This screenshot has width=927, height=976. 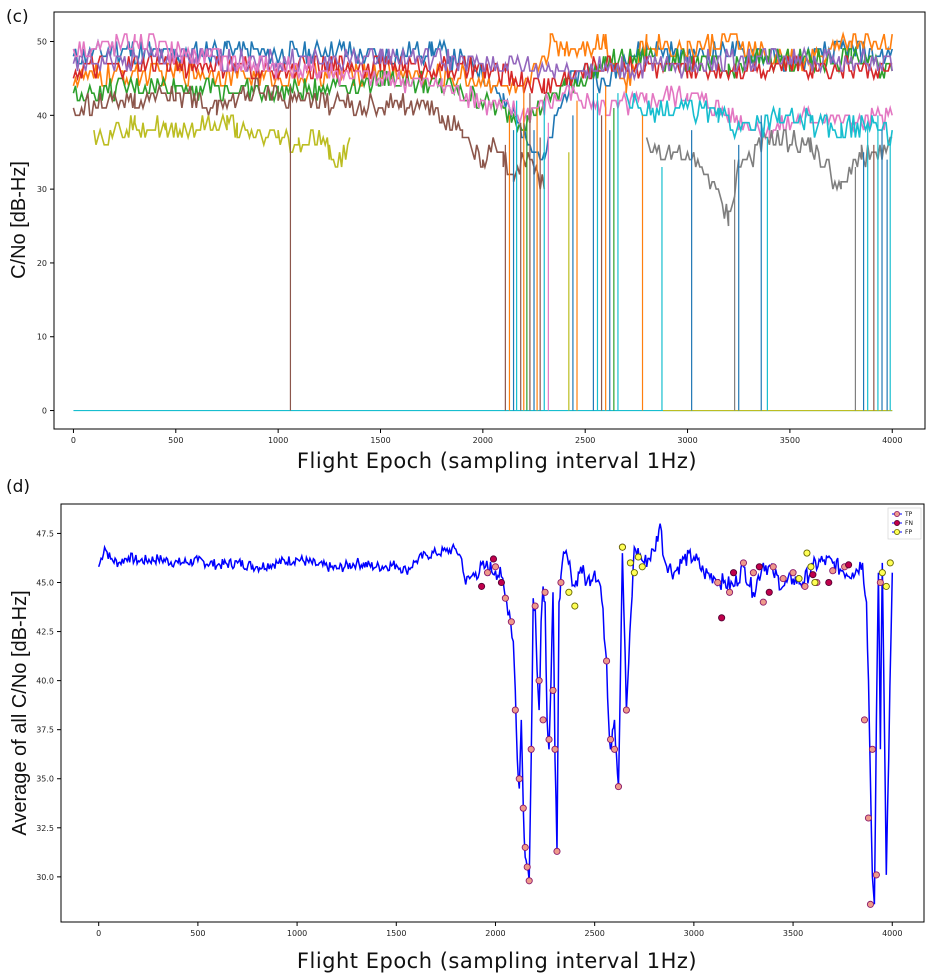 I want to click on x-ticks-d: 0 500 1000 1500 2000 2500 3000 3500 4000, so click(x=499, y=930).